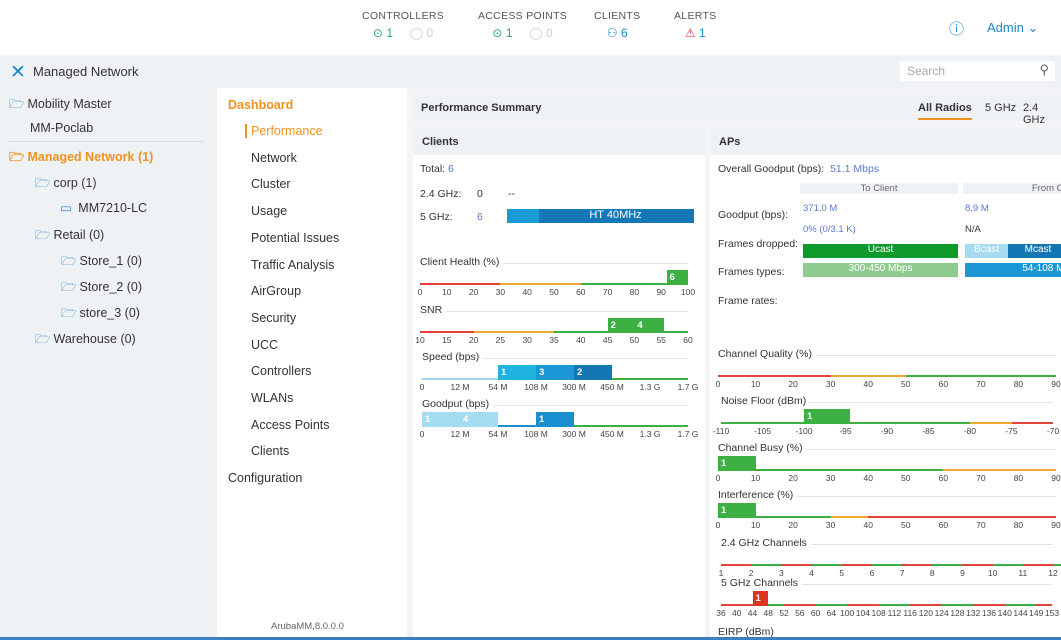 The height and width of the screenshot is (640, 1061). Describe the element at coordinates (748, 301) in the screenshot. I see `rates-label: Frame rates:` at that location.